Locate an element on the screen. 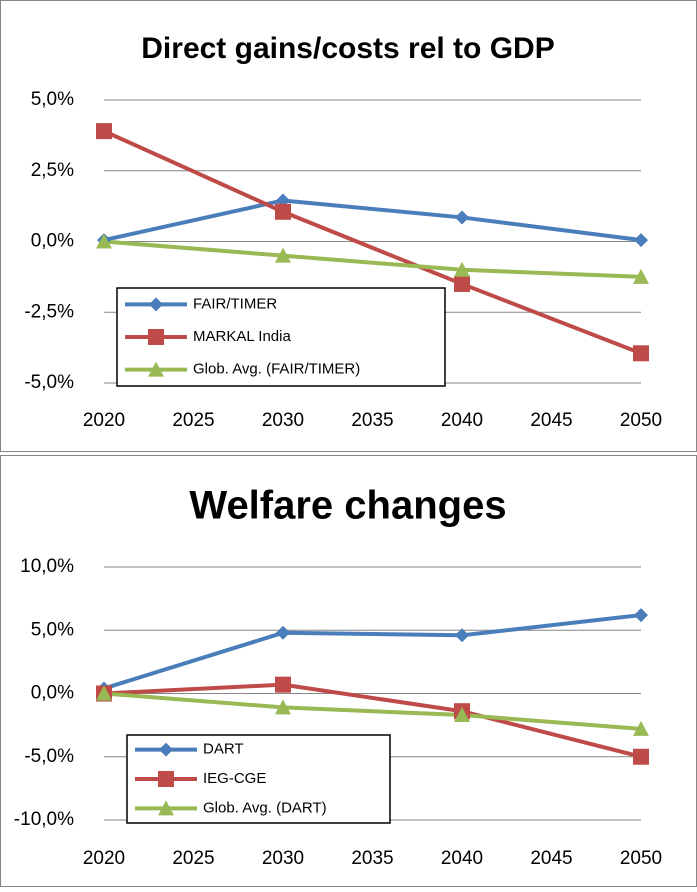  y-tick-label: 2,5% is located at coordinates (52, 170).